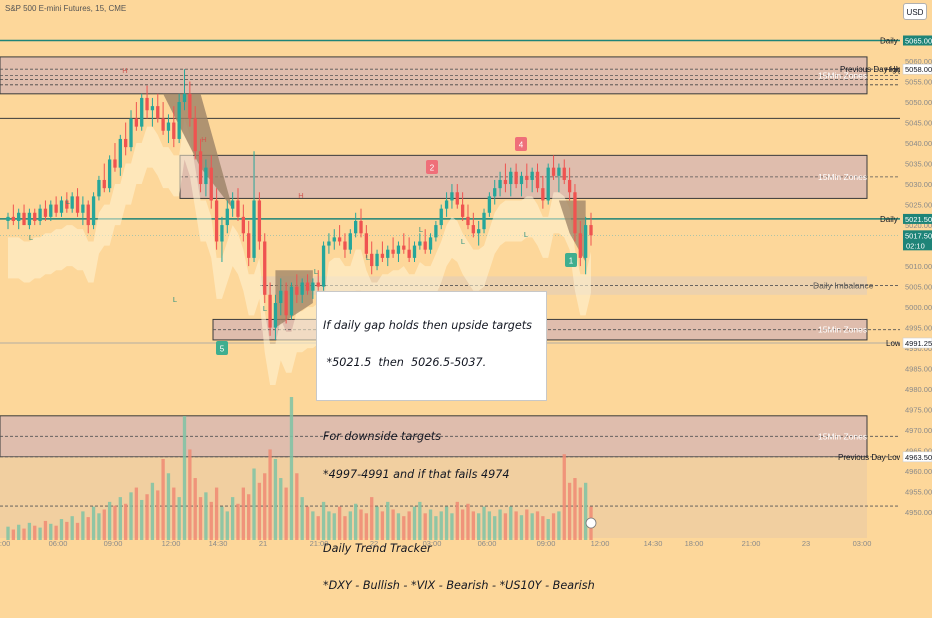 The height and width of the screenshot is (618, 932). What do you see at coordinates (421, 229) in the screenshot?
I see `hl-tag: L` at bounding box center [421, 229].